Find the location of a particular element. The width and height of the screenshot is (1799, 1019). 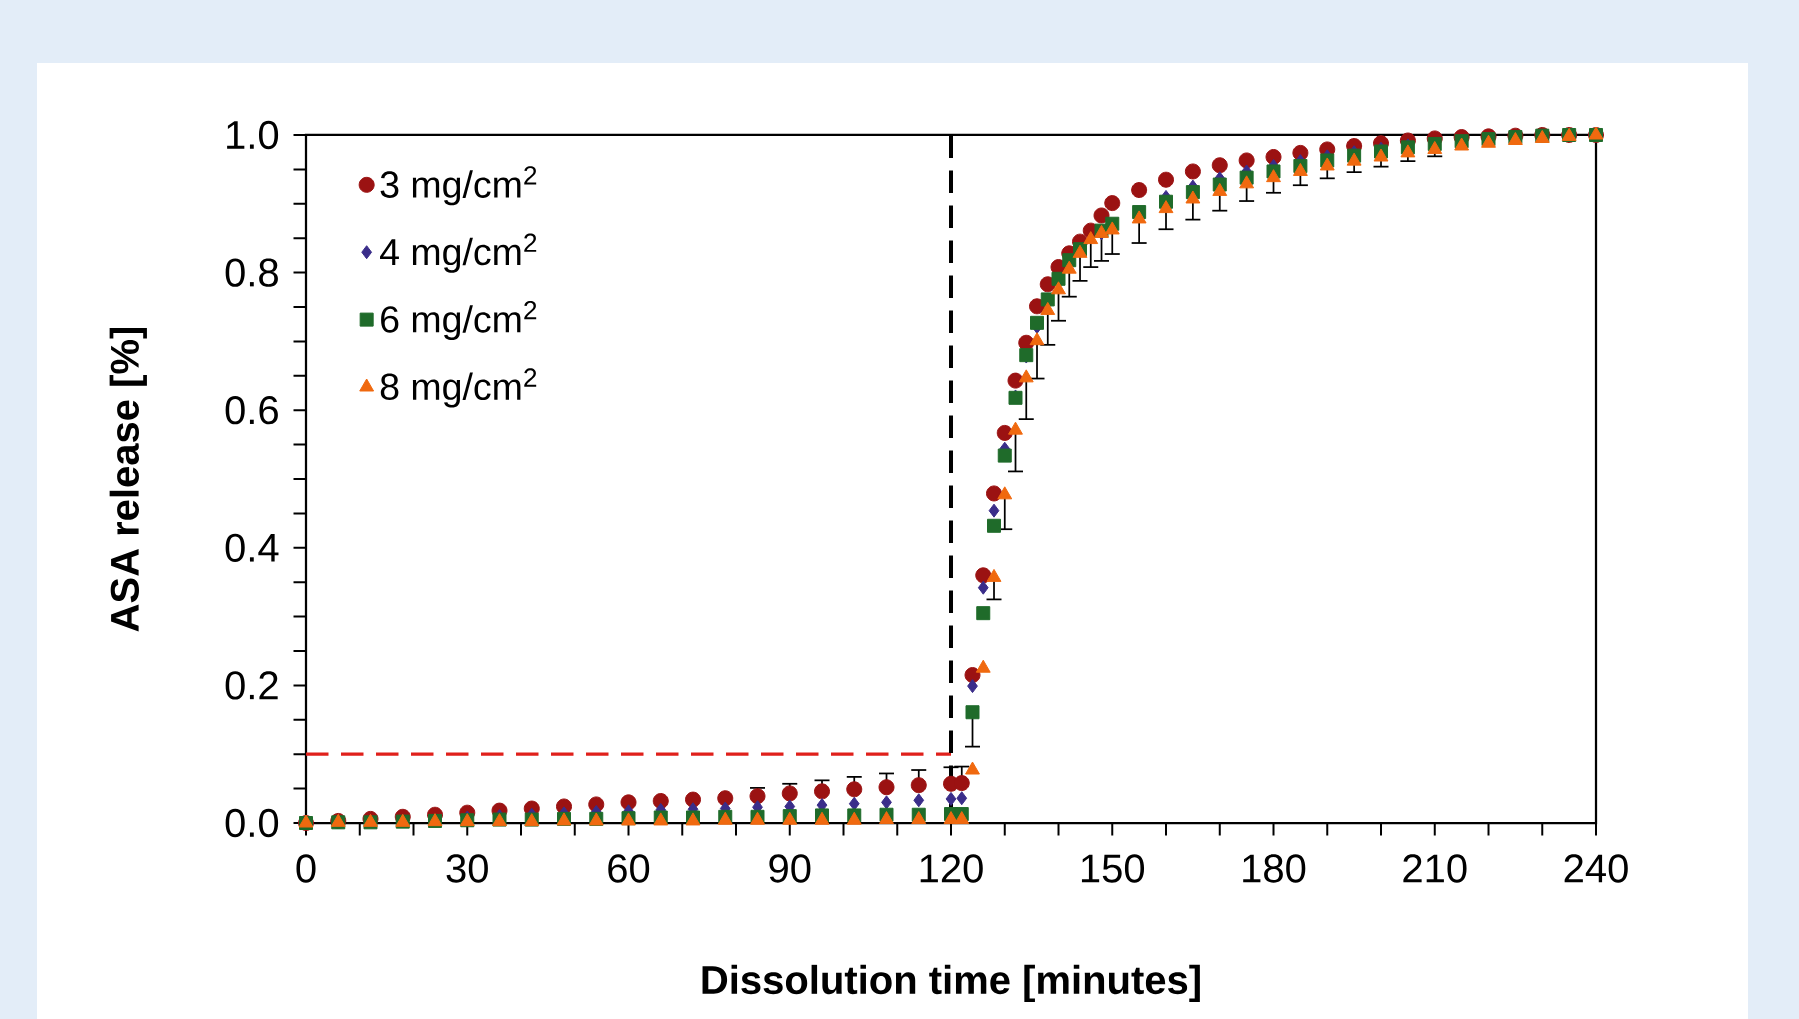

y-tick-label: 0.2 is located at coordinates (251, 685).